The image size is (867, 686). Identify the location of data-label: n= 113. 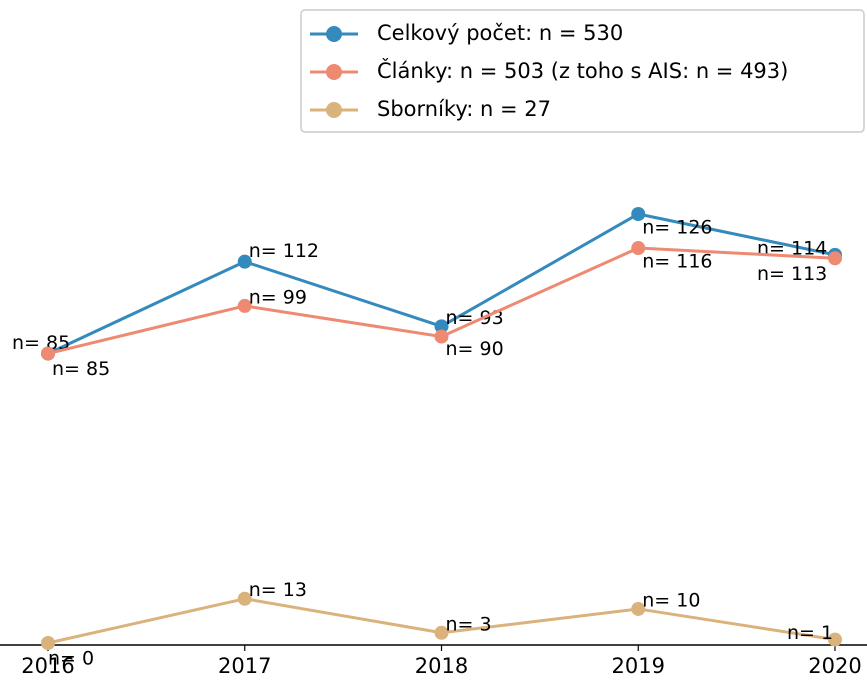
(792, 274).